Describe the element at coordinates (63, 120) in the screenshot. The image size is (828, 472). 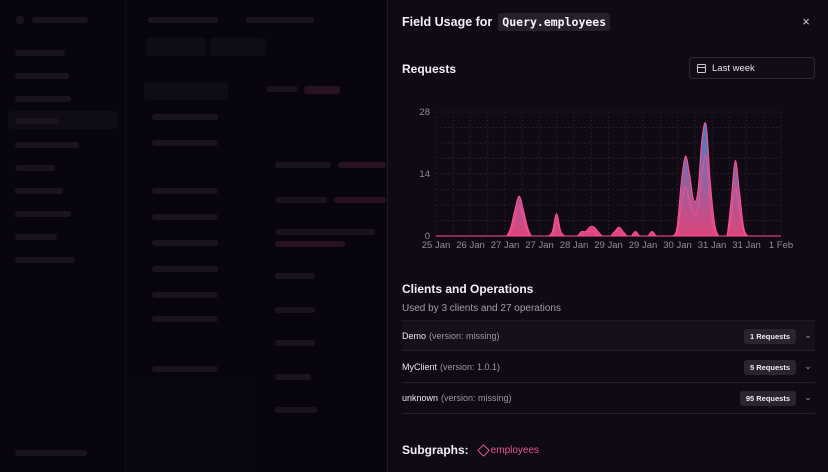
I see `background-selected-item` at that location.